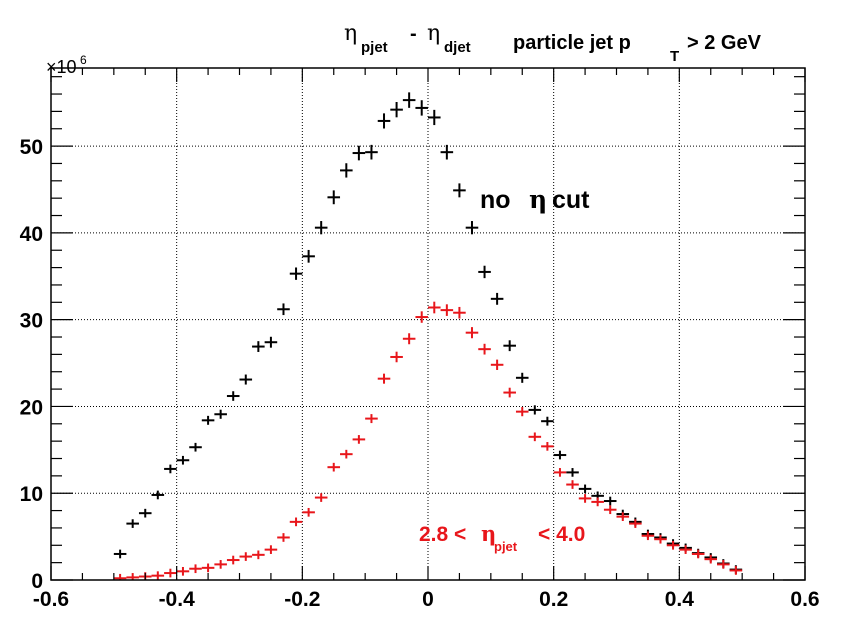 The width and height of the screenshot is (843, 634). Describe the element at coordinates (488, 533) in the screenshot. I see `annotation-range-eta: η` at that location.